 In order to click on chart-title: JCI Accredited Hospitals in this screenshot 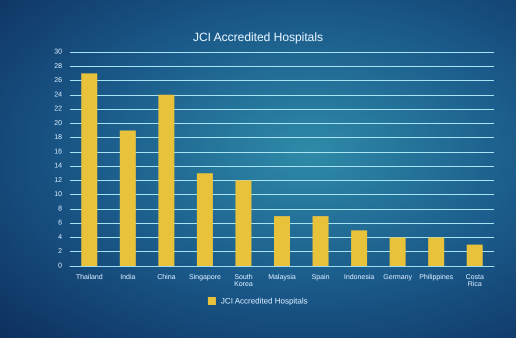, I will do `click(258, 37)`.